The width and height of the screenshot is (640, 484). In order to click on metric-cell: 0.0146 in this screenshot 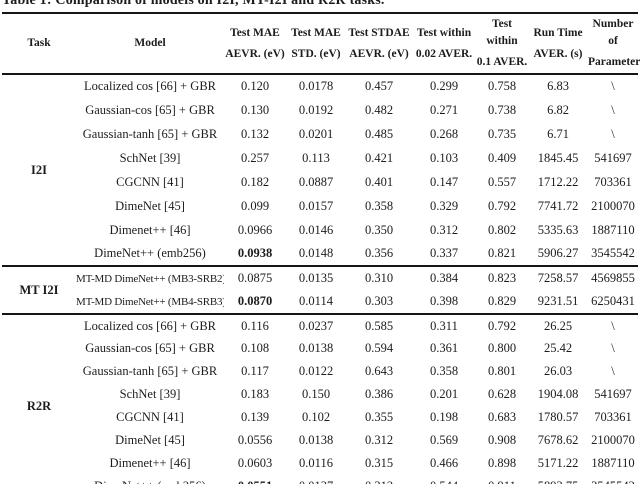, I will do `click(316, 229)`.